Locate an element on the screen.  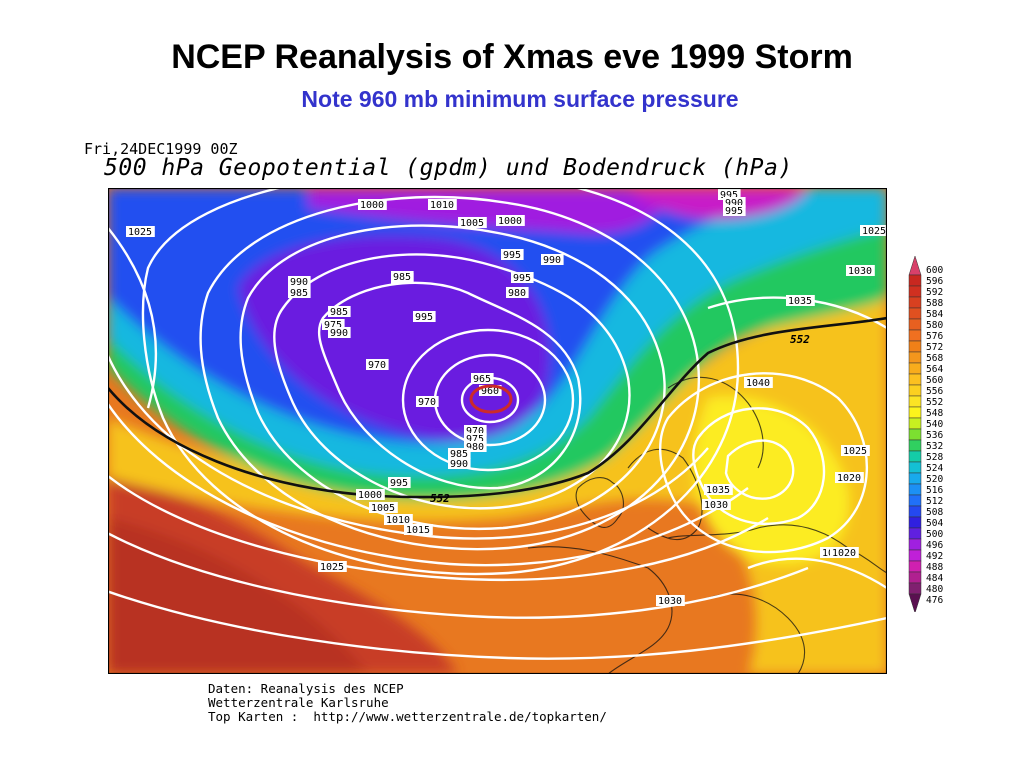
pressure-label: 1020 is located at coordinates (849, 478).